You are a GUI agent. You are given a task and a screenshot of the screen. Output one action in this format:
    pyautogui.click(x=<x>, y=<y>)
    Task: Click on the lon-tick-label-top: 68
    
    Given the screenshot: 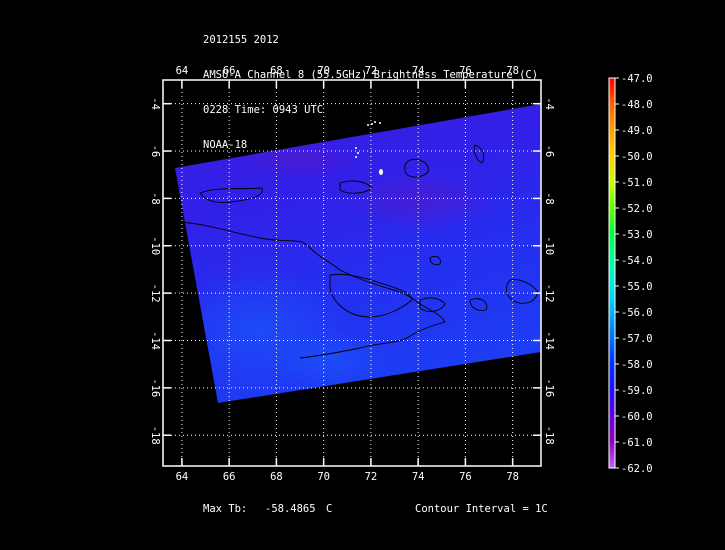 What is the action you would take?
    pyautogui.click(x=276, y=71)
    